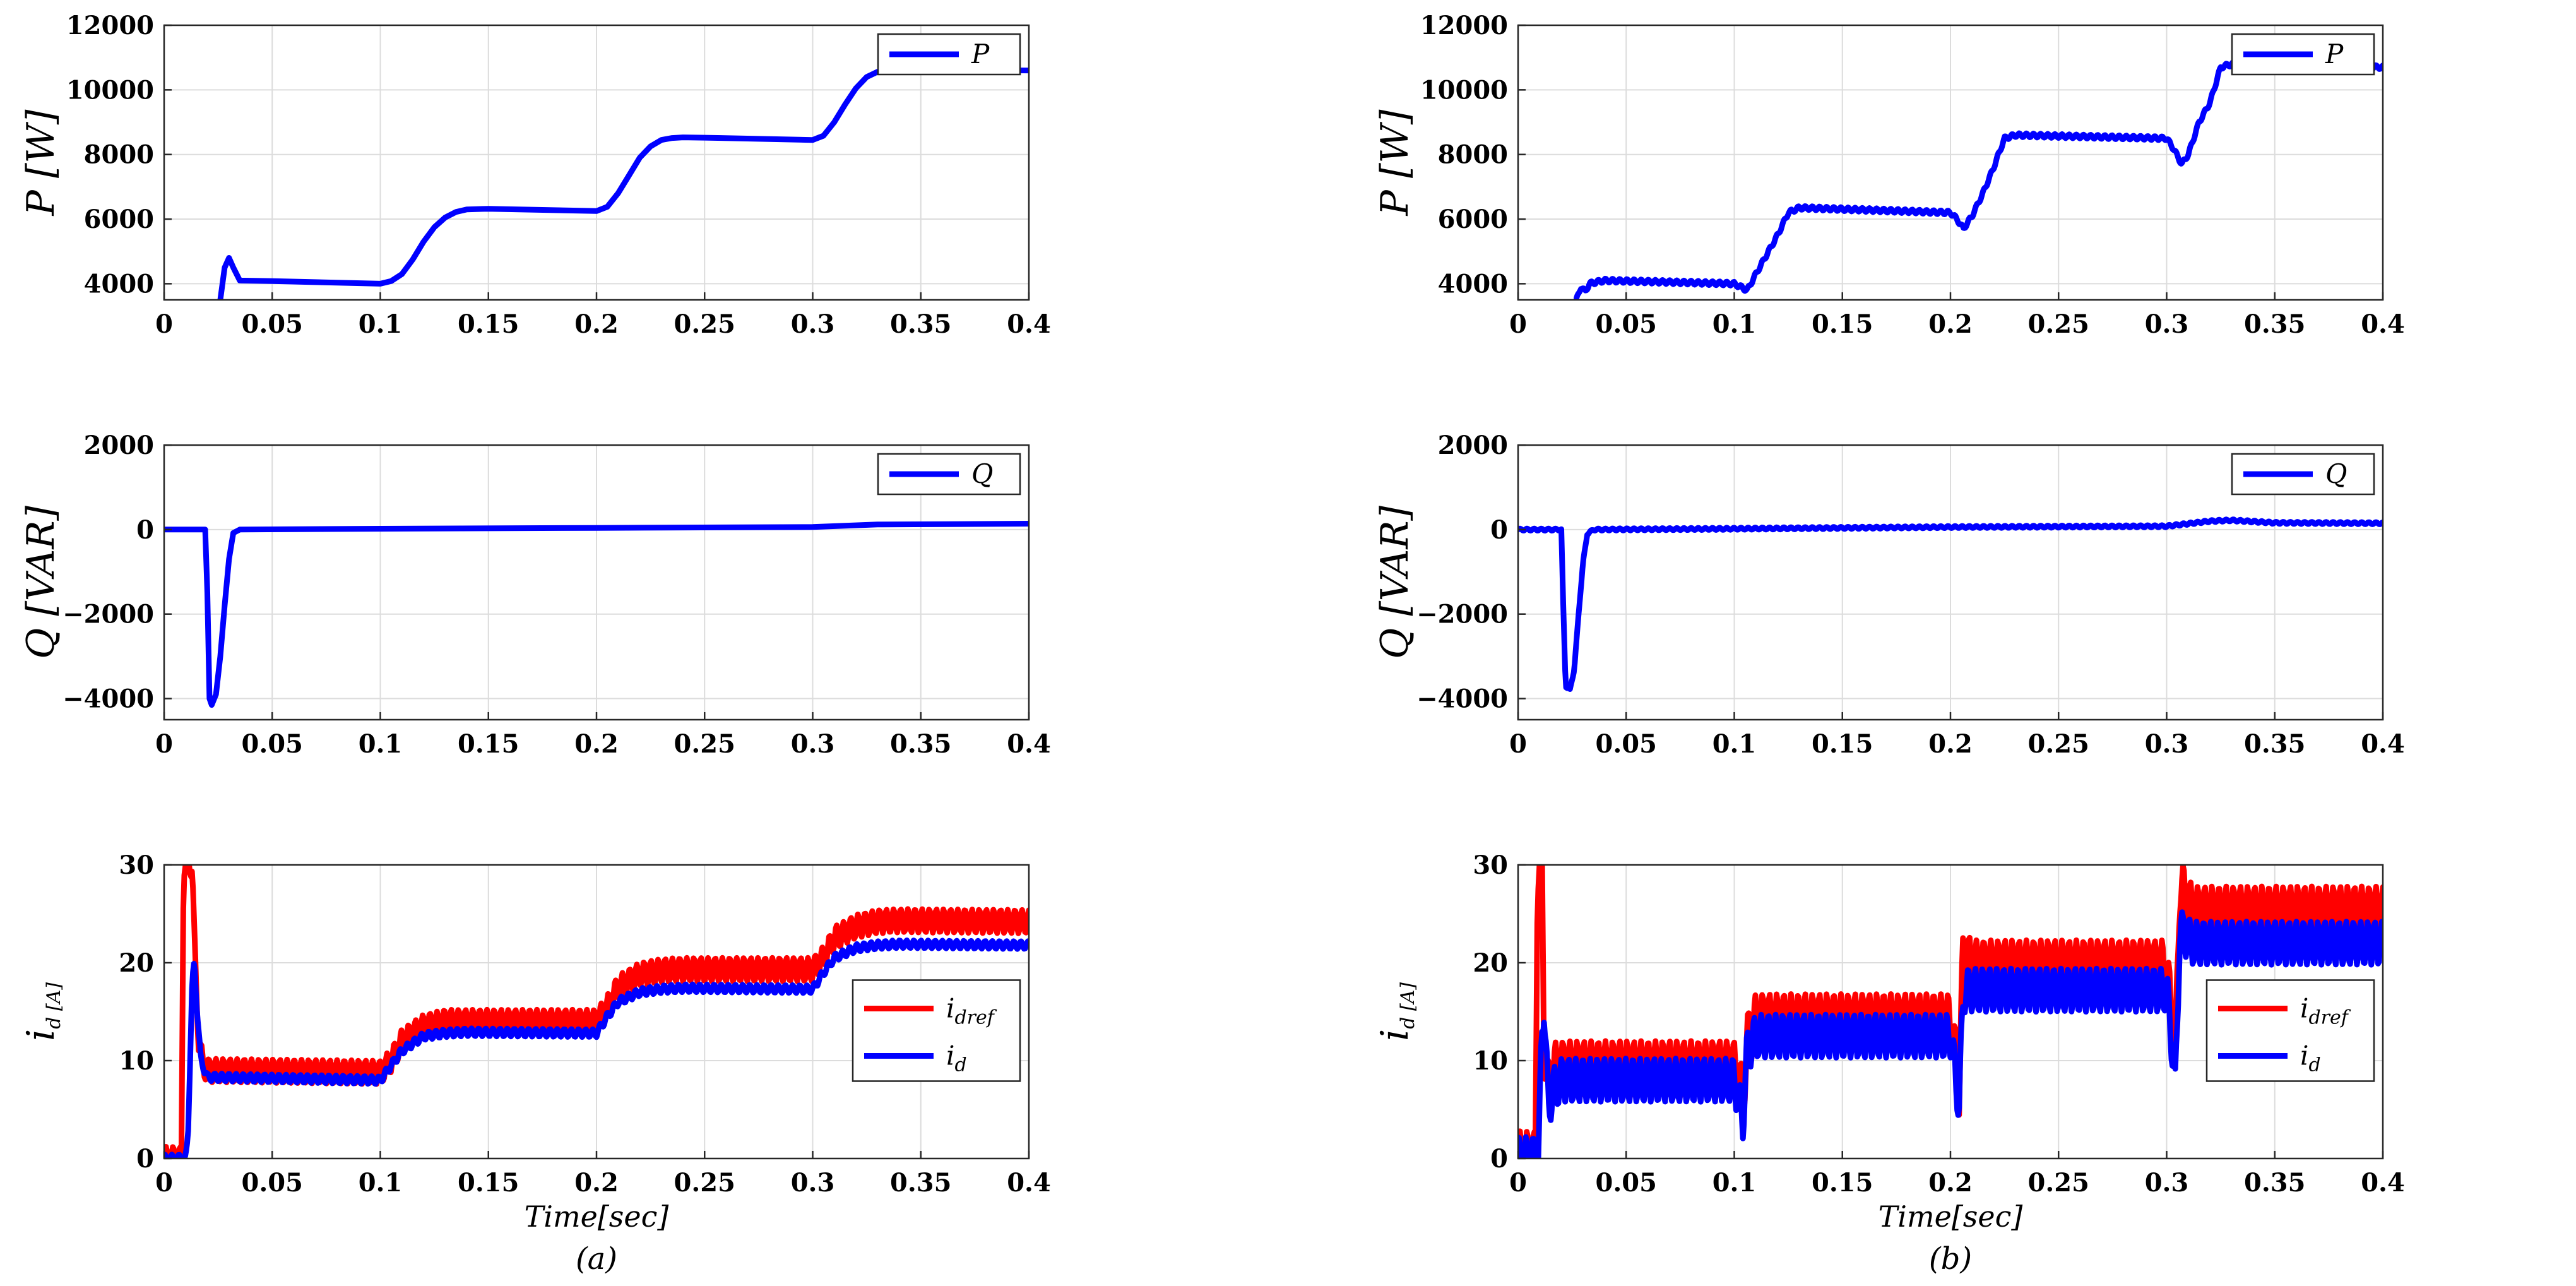 Image resolution: width=2576 pixels, height=1286 pixels. What do you see at coordinates (108, 614) in the screenshot?
I see `y-tick-label: −2000` at bounding box center [108, 614].